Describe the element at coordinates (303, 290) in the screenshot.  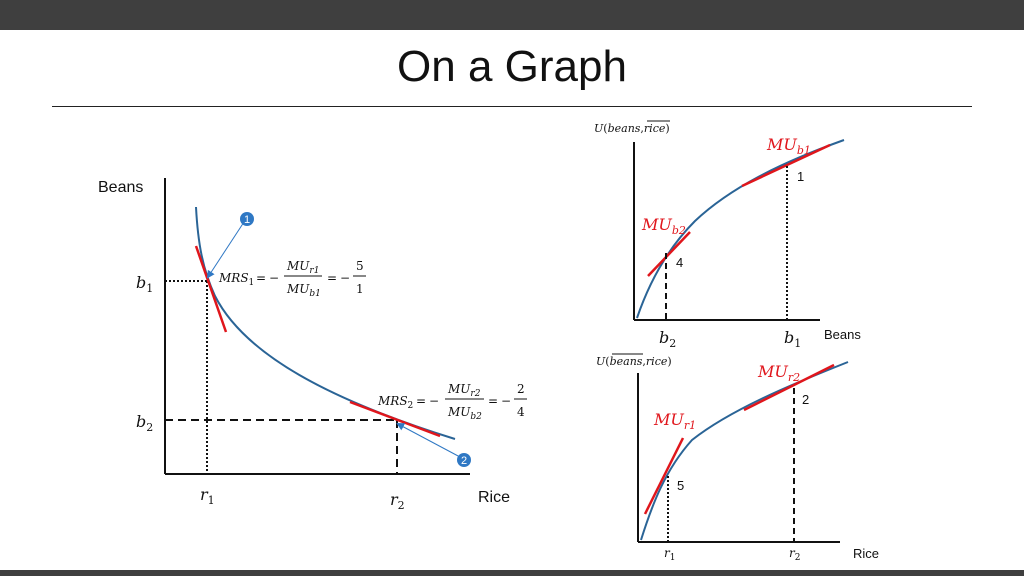
I see `svg-text: MUb1` at that location.